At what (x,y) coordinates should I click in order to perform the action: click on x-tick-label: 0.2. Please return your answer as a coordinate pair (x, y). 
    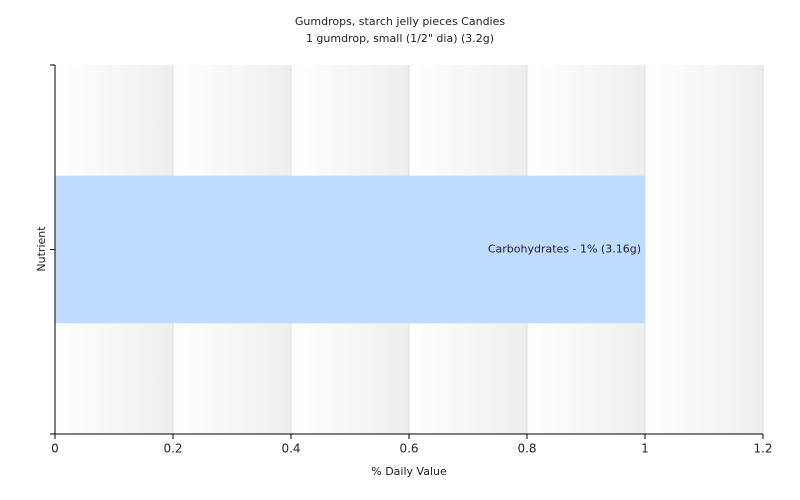
    Looking at the image, I should click on (172, 449).